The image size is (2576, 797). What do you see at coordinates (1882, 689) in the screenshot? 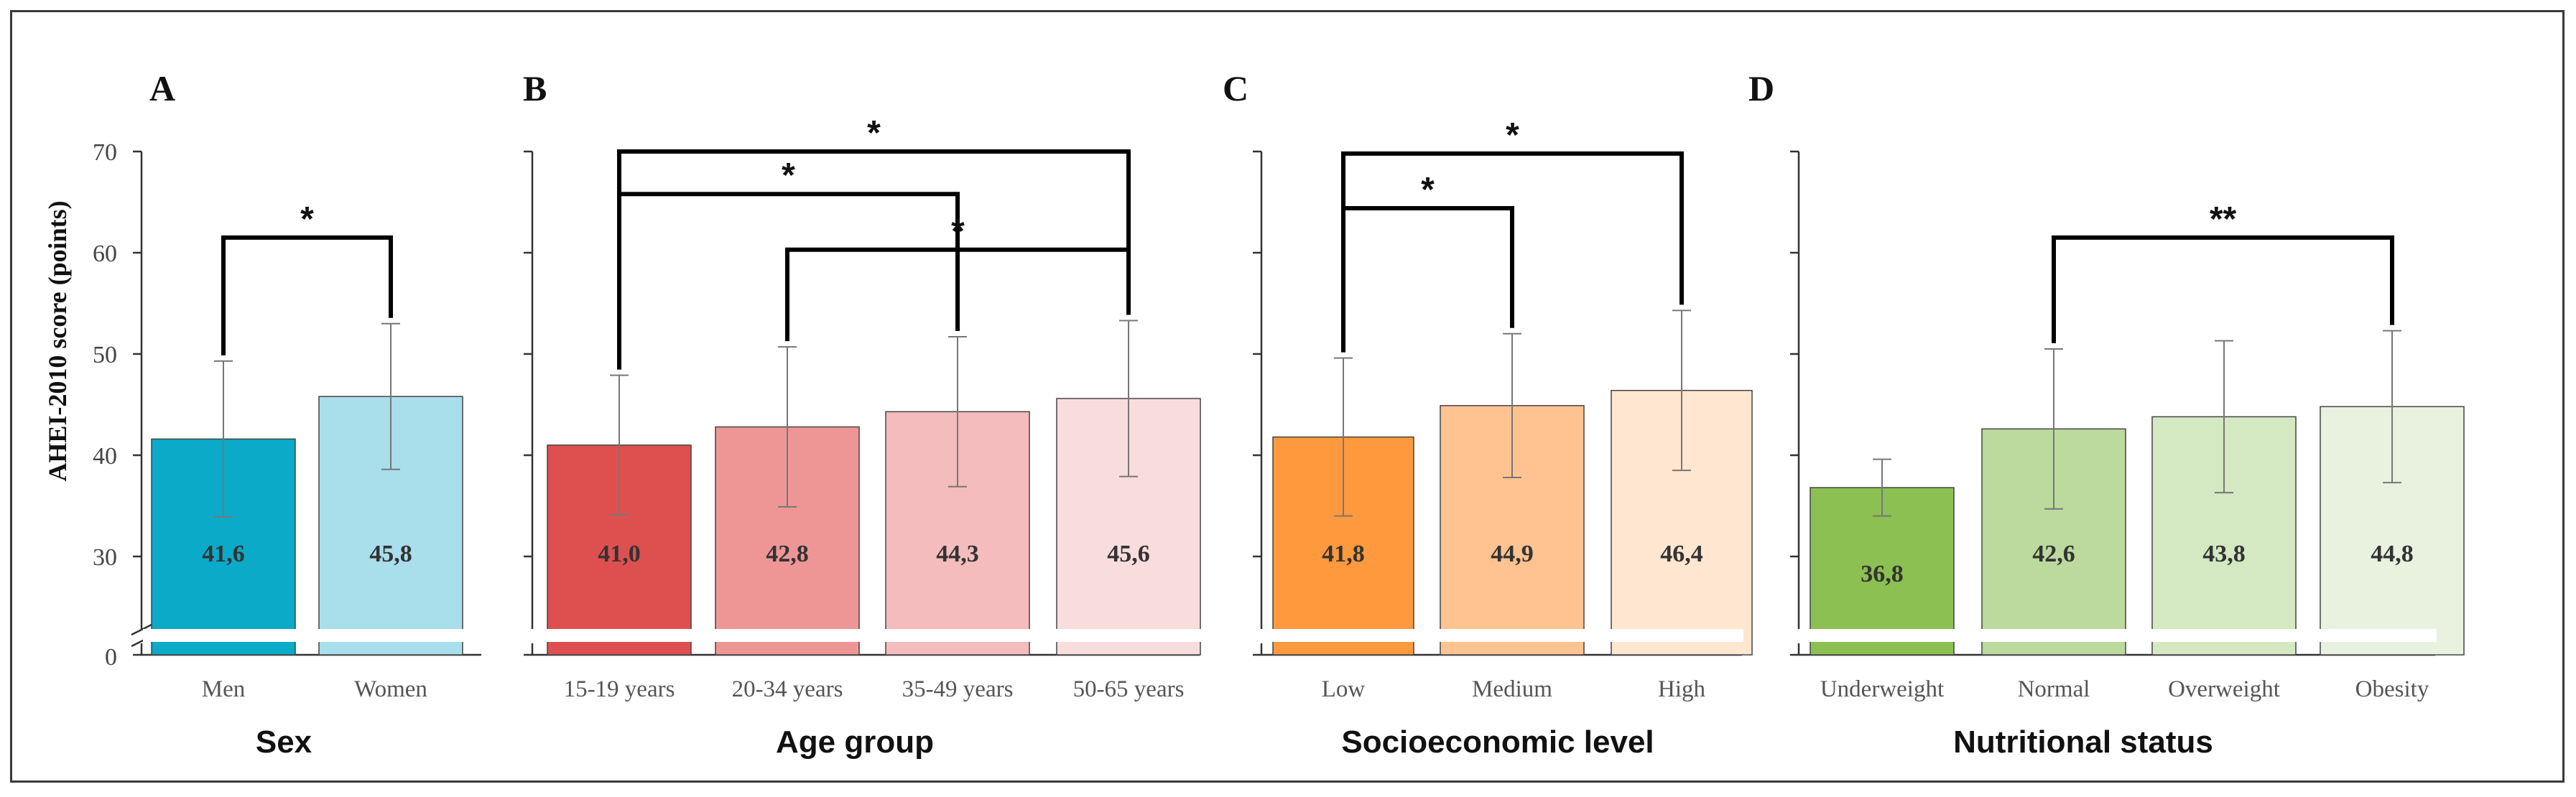
I see `panel-d-category-label: Underweight` at bounding box center [1882, 689].